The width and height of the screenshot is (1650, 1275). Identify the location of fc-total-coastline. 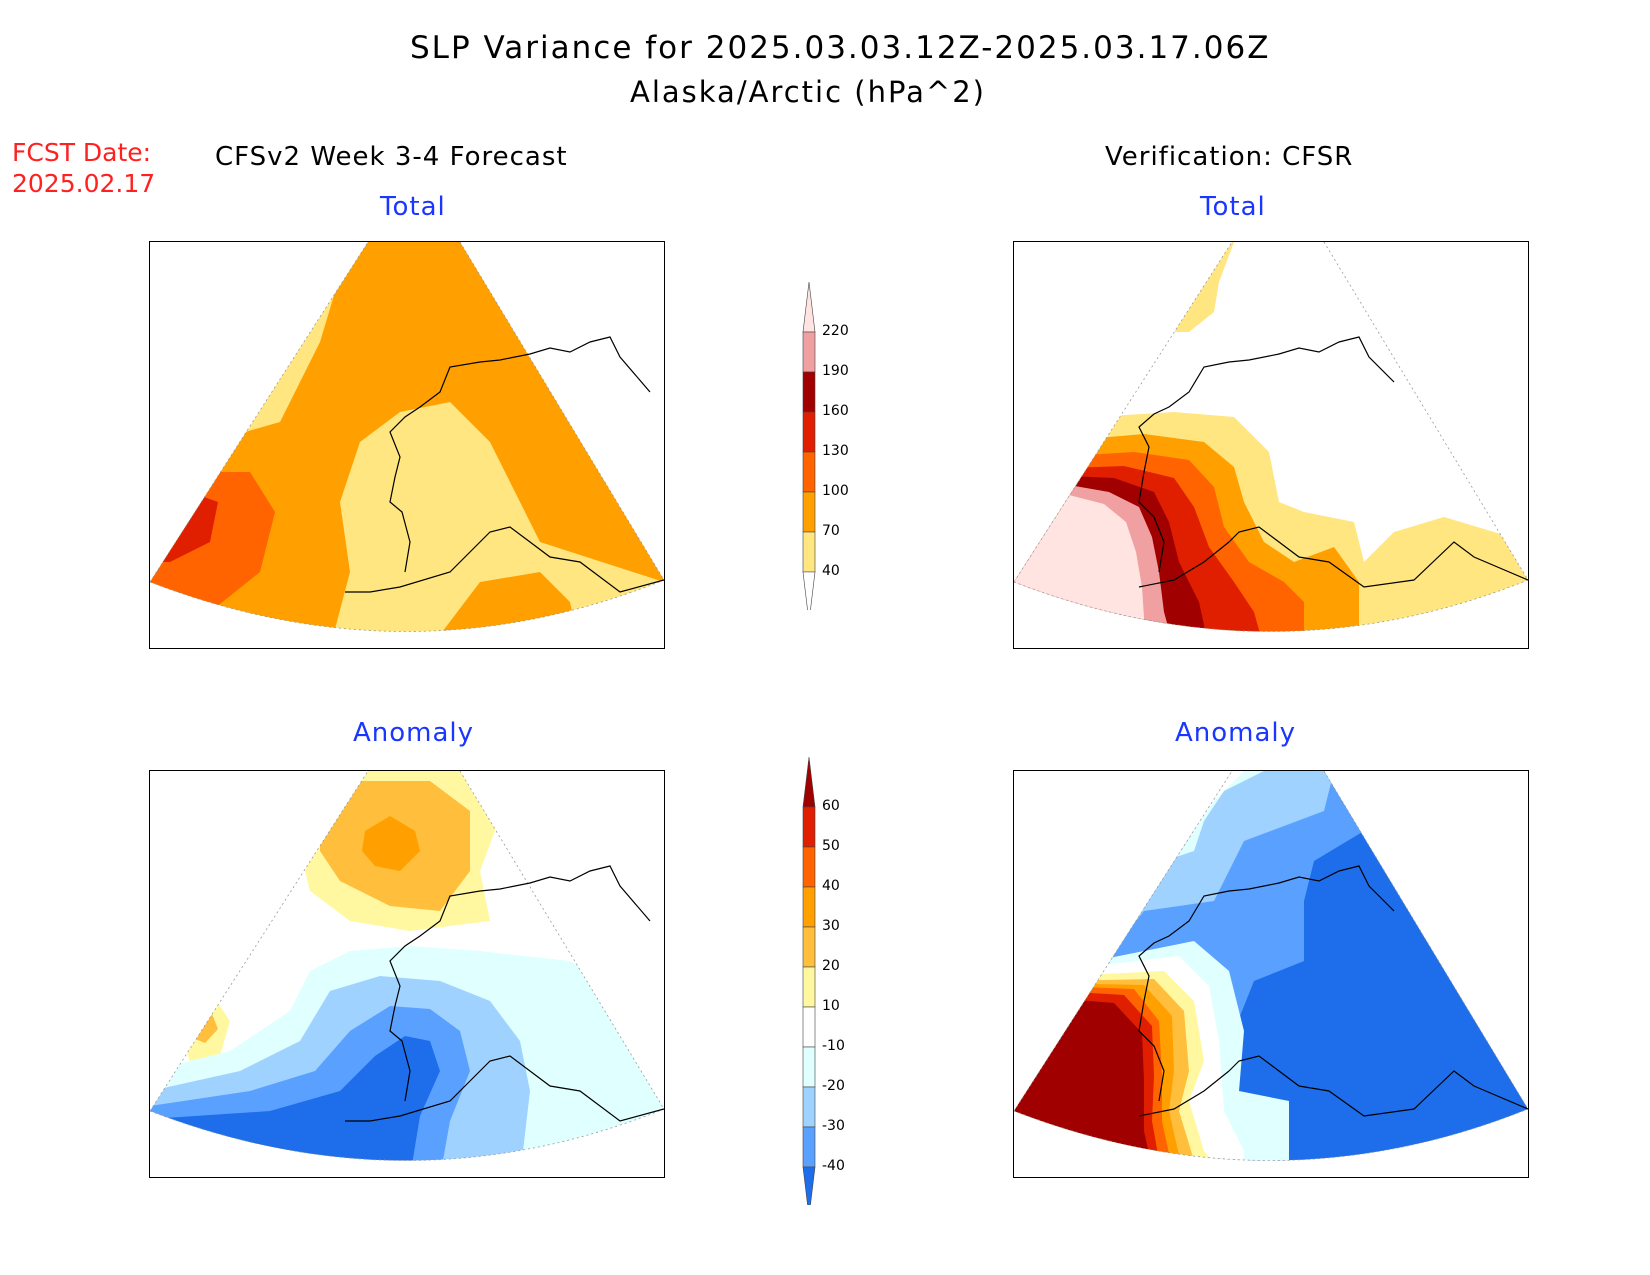
(504, 464).